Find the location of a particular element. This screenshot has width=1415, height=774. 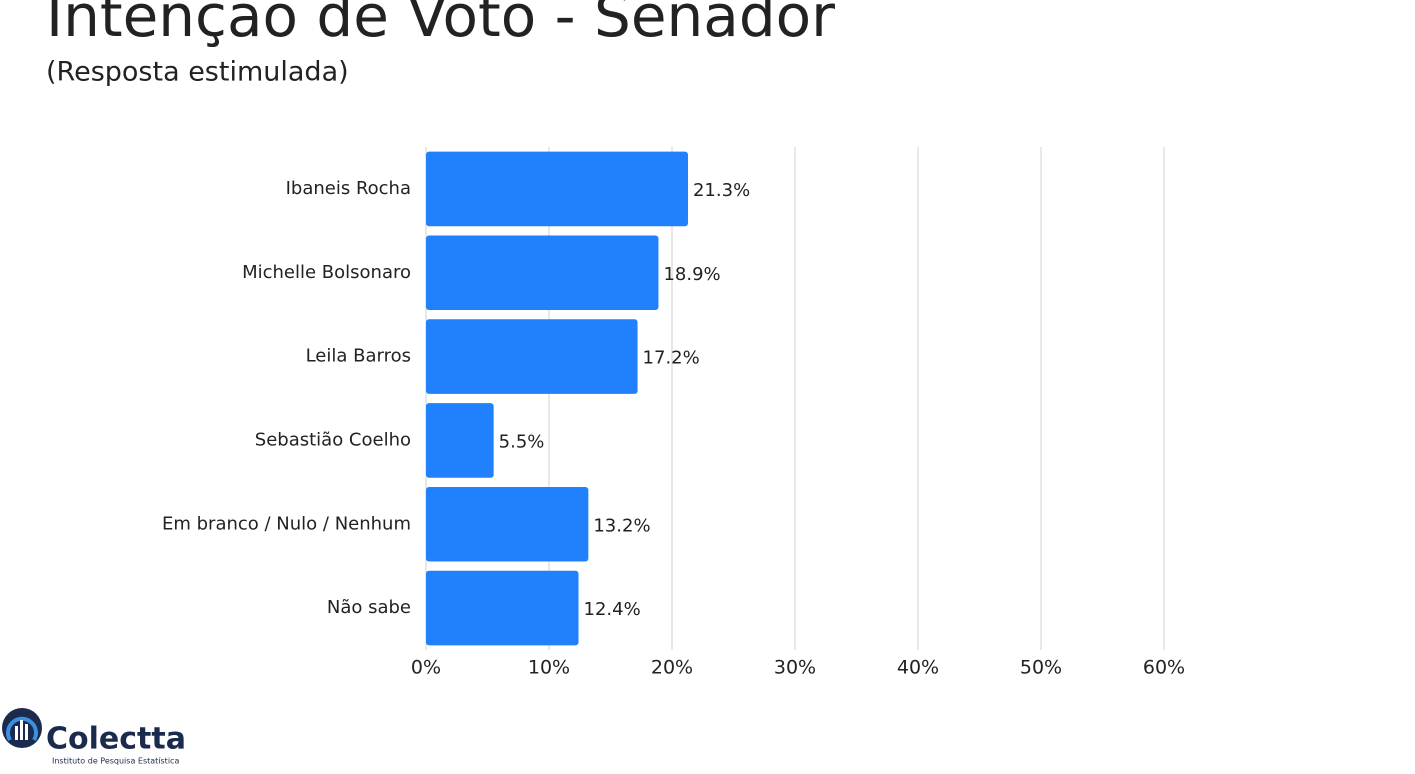

value-label: 21.3% is located at coordinates (721, 190).